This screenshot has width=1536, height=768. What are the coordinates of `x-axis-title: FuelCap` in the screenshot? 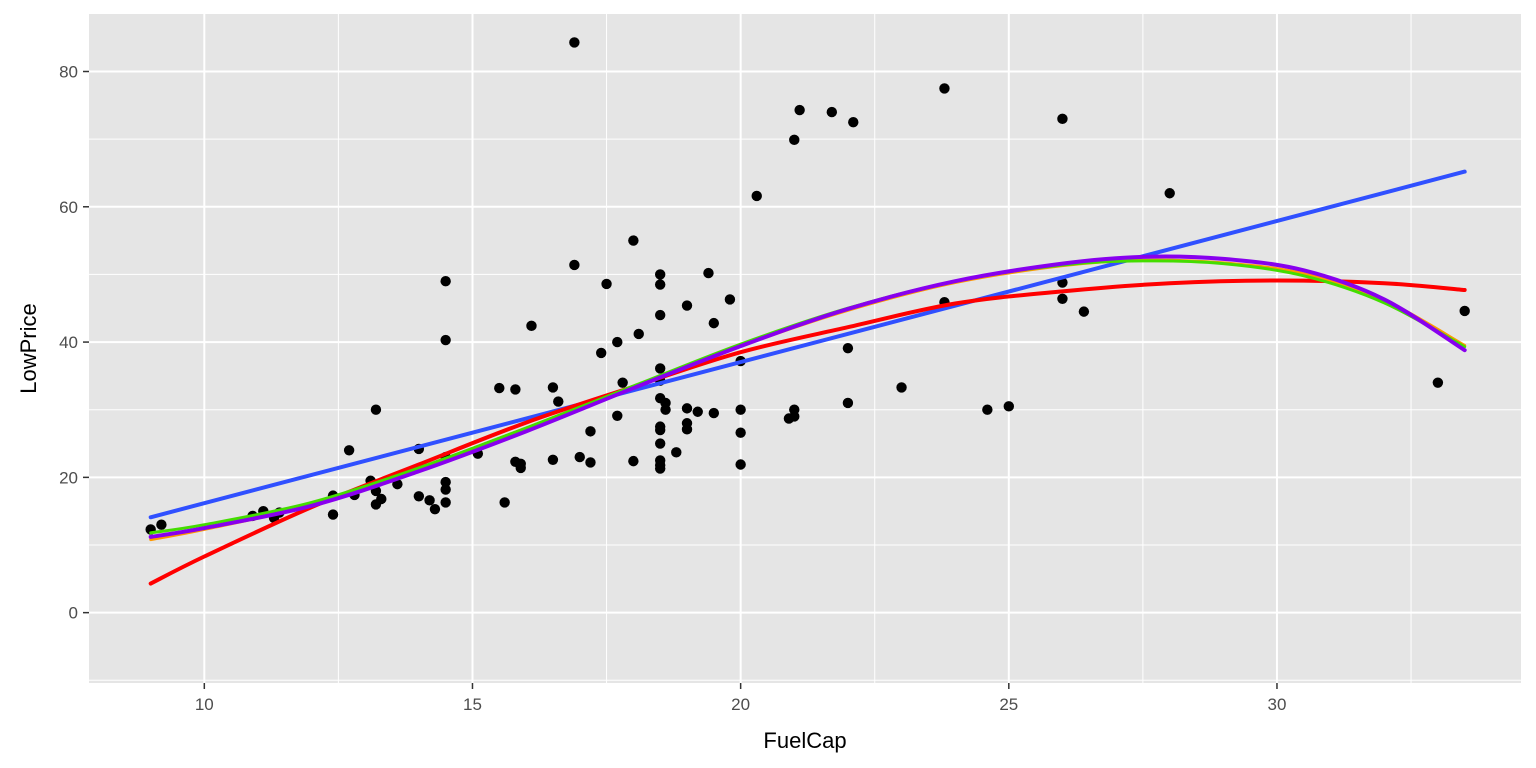 It's located at (804, 740).